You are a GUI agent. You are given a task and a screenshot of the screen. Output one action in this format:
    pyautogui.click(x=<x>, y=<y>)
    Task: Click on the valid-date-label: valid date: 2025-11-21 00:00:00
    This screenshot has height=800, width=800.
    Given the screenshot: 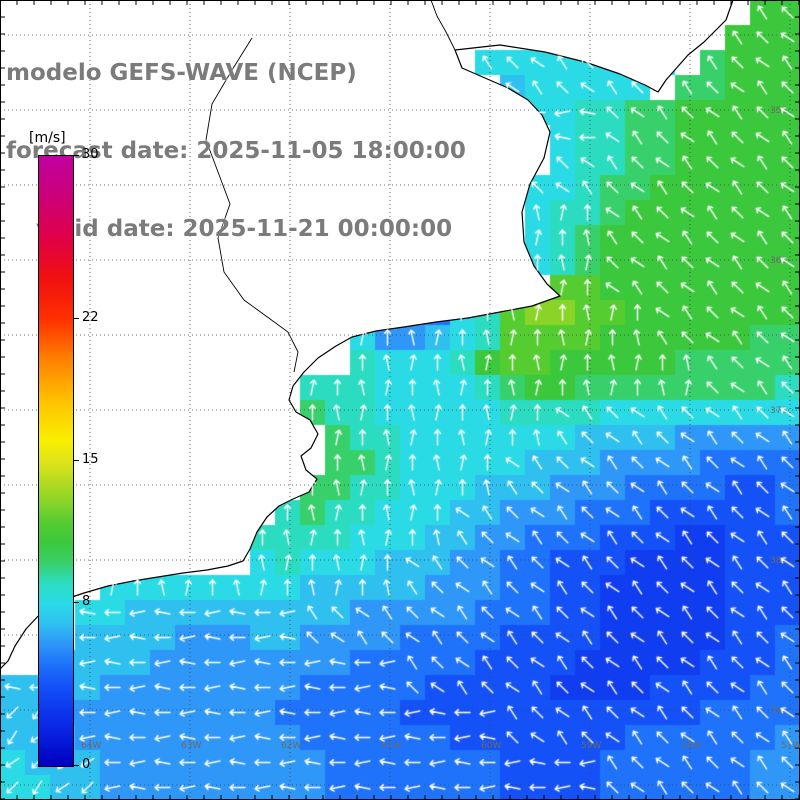 What is the action you would take?
    pyautogui.click(x=244, y=229)
    